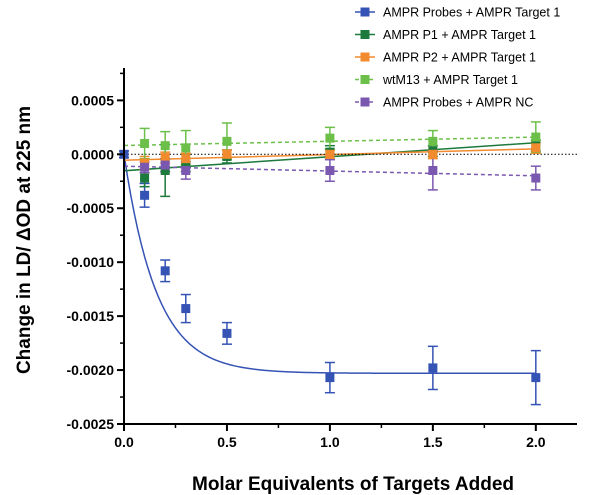 The height and width of the screenshot is (495, 595). What do you see at coordinates (353, 484) in the screenshot?
I see `x-axis-label: Molar Equivalents of Targets Added` at bounding box center [353, 484].